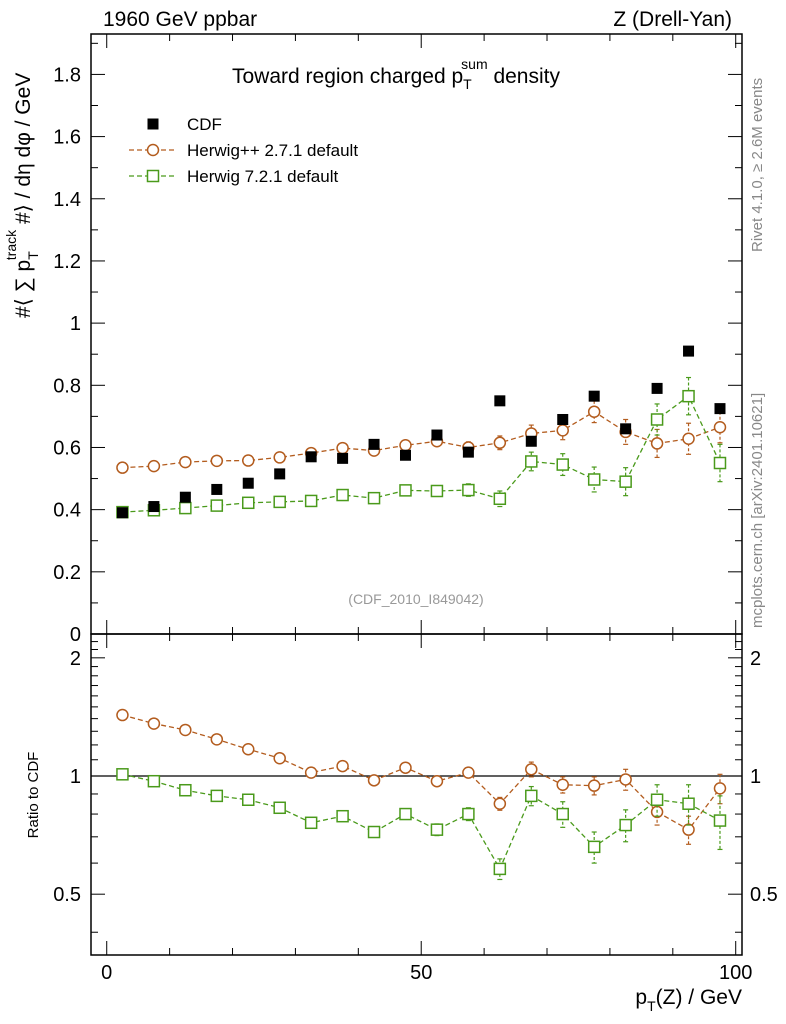 The width and height of the screenshot is (786, 1024). I want to click on x-axis-label-pre: p, so click(641, 997).